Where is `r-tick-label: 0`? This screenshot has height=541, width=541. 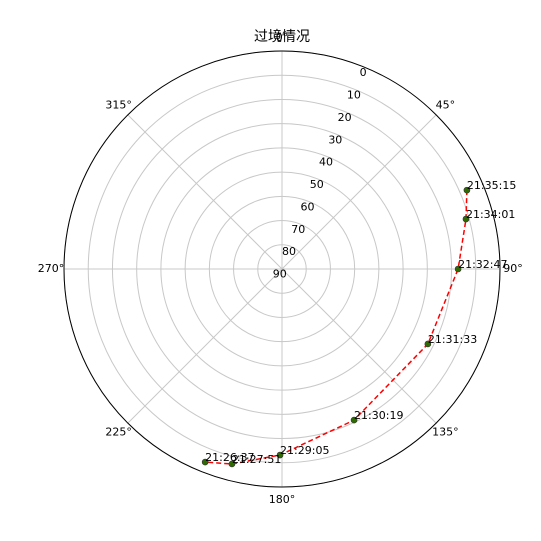 r-tick-label: 0 is located at coordinates (363, 72).